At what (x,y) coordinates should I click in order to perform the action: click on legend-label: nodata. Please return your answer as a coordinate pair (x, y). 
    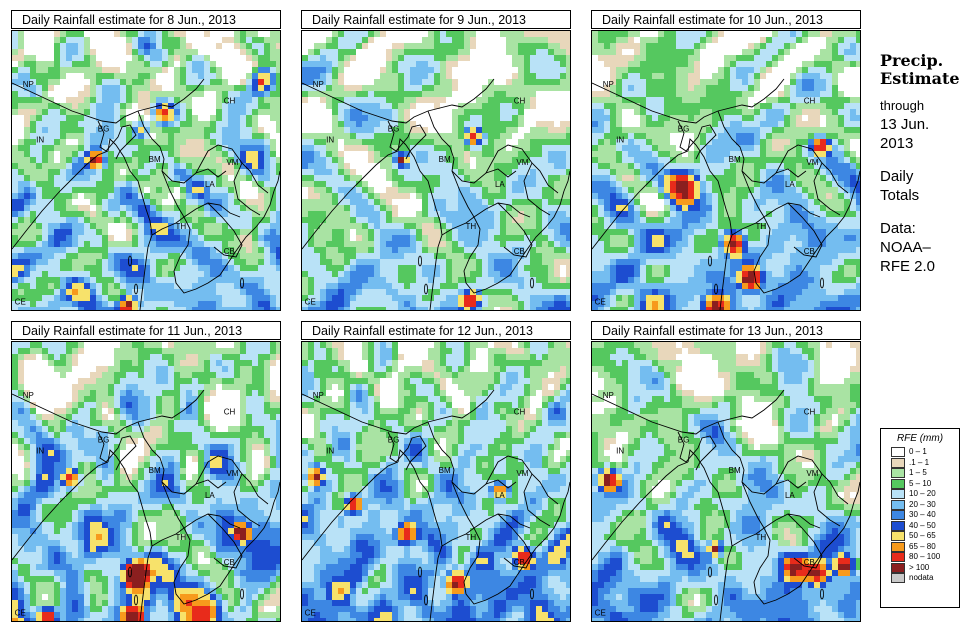
    Looking at the image, I should click on (921, 578).